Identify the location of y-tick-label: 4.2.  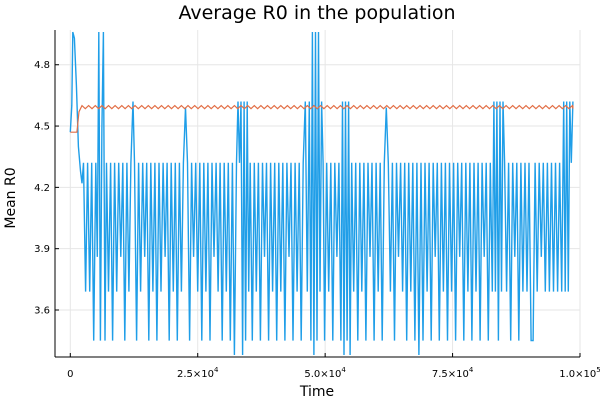
(42, 188).